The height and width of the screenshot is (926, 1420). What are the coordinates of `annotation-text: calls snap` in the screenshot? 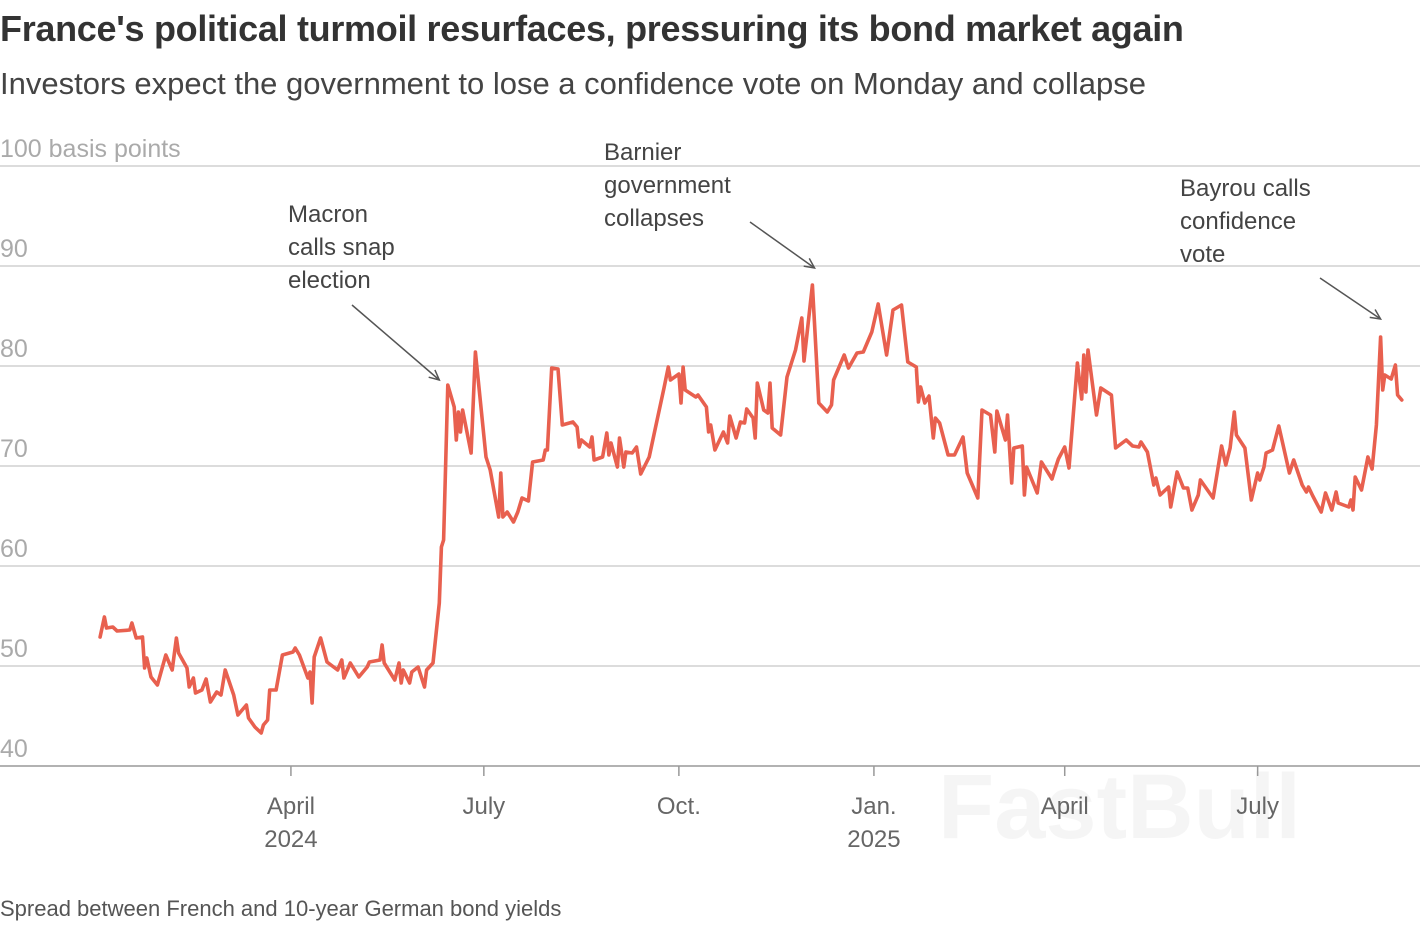 It's located at (341, 247).